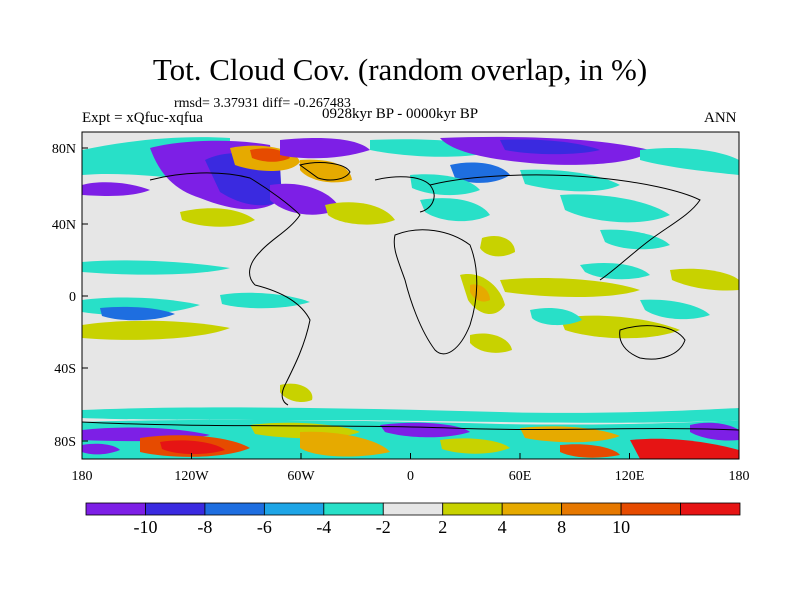 Image resolution: width=800 pixels, height=600 pixels. I want to click on colorbar-label: 10, so click(621, 527).